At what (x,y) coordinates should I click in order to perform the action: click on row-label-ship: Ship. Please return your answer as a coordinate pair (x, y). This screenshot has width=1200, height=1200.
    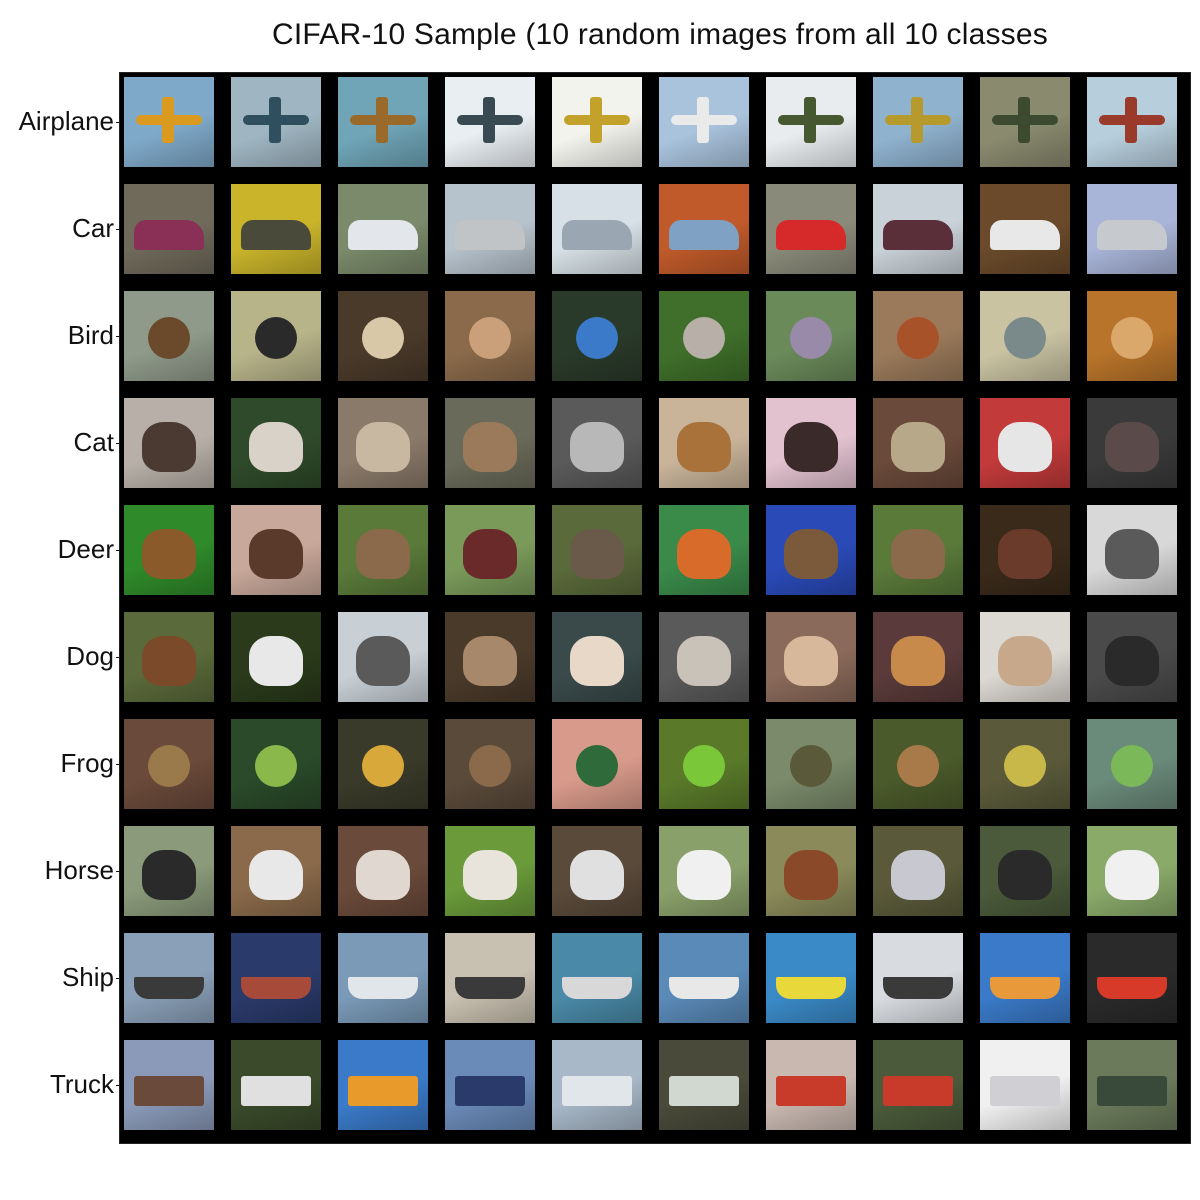
    Looking at the image, I should click on (87, 977).